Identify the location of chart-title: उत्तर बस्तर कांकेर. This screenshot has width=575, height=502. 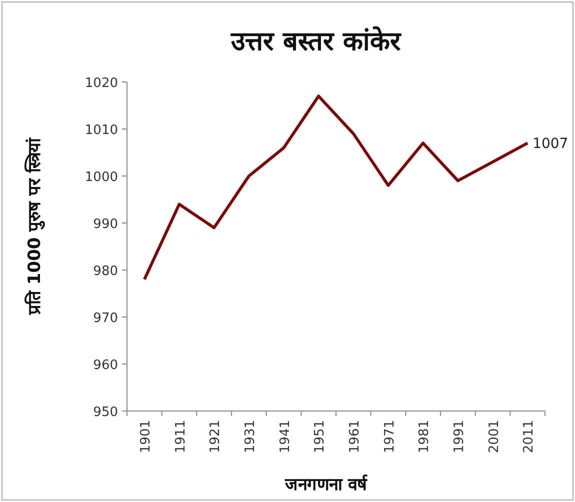
(316, 41).